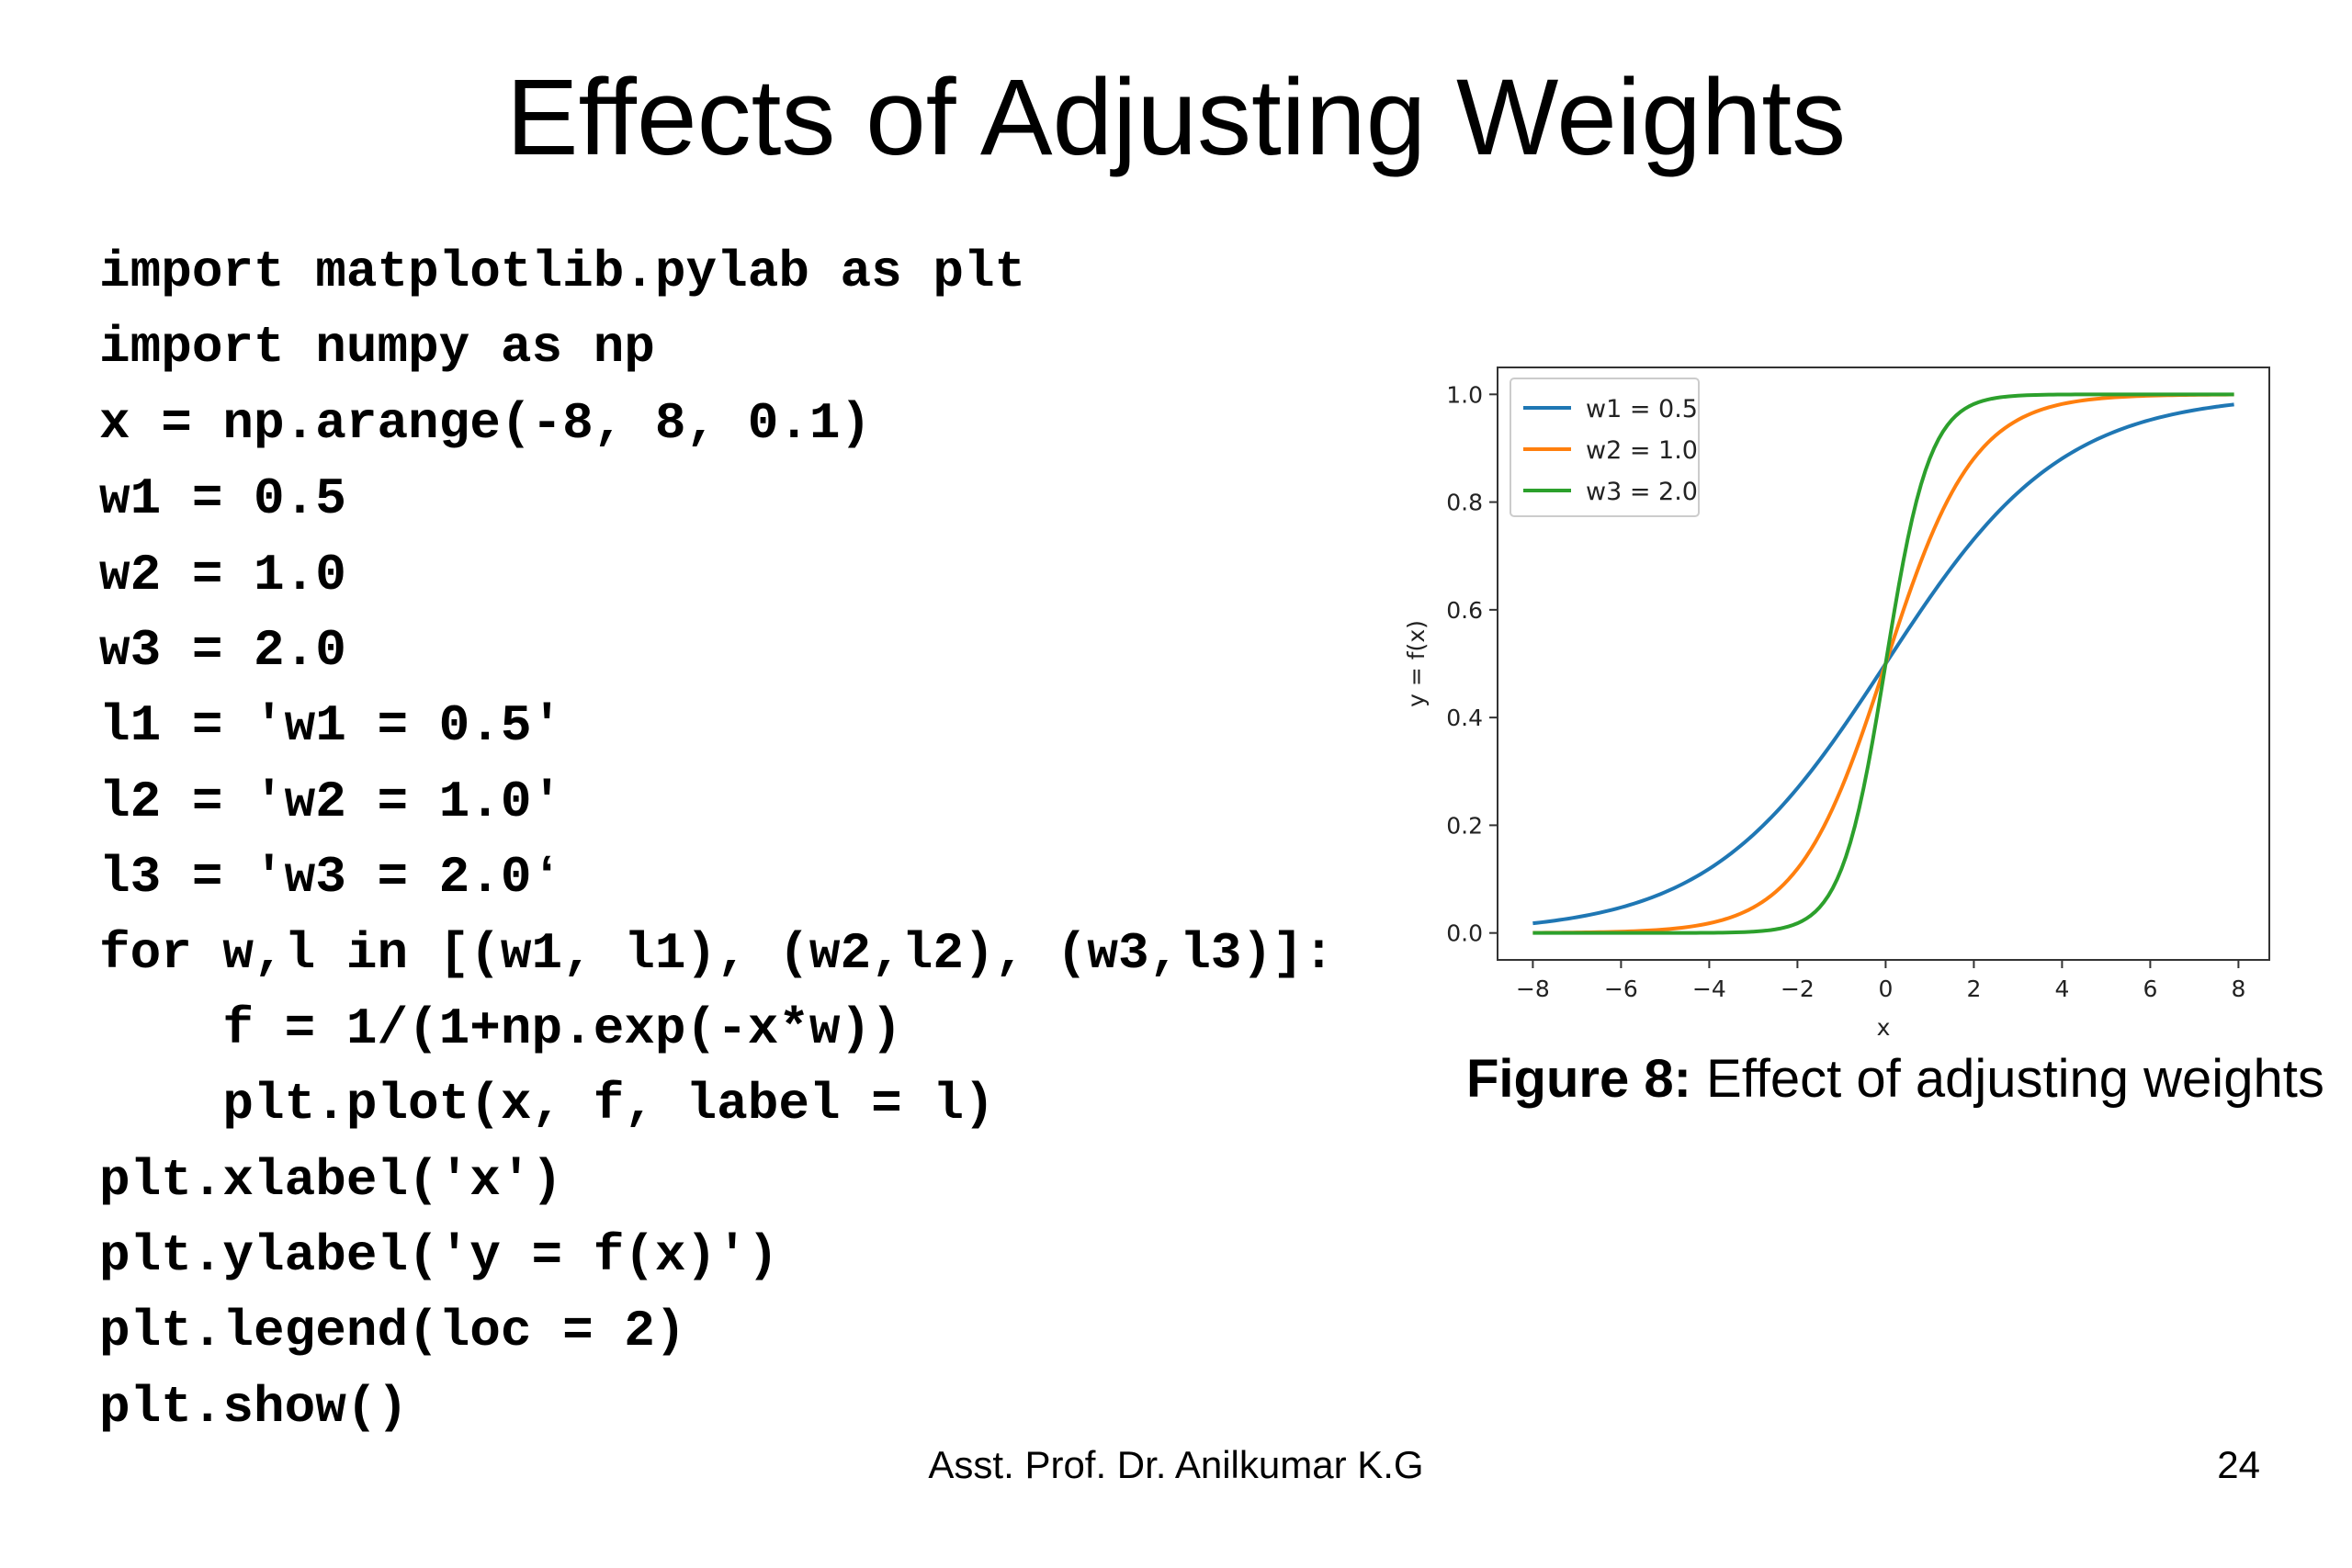  I want to click on footer-author: Asst. Prof. Dr. Anilkumar K.G, so click(1176, 1465).